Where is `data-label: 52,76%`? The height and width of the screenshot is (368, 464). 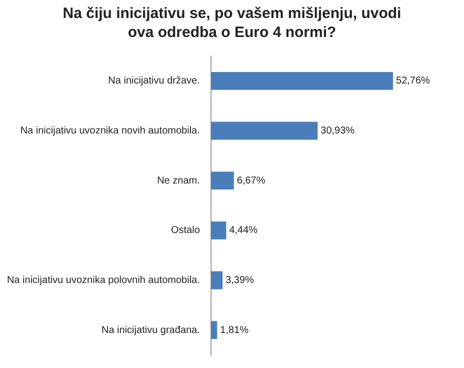
data-label: 52,76% is located at coordinates (413, 81).